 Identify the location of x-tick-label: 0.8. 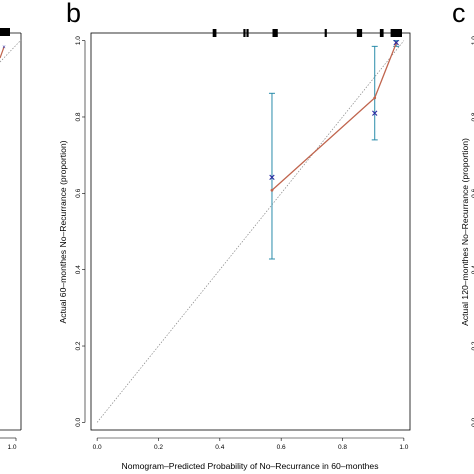
(342, 447).